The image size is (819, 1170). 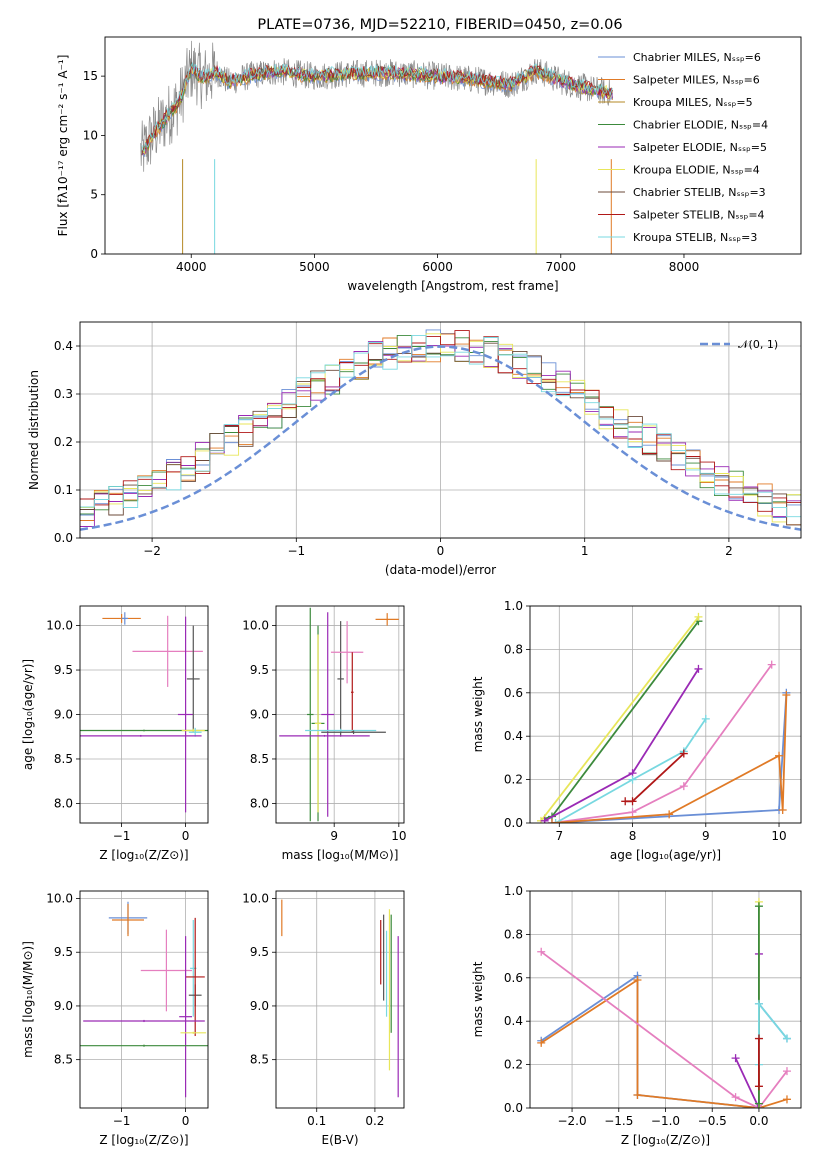 I want to click on x-tick-label: −0.5, so click(x=712, y=1121).